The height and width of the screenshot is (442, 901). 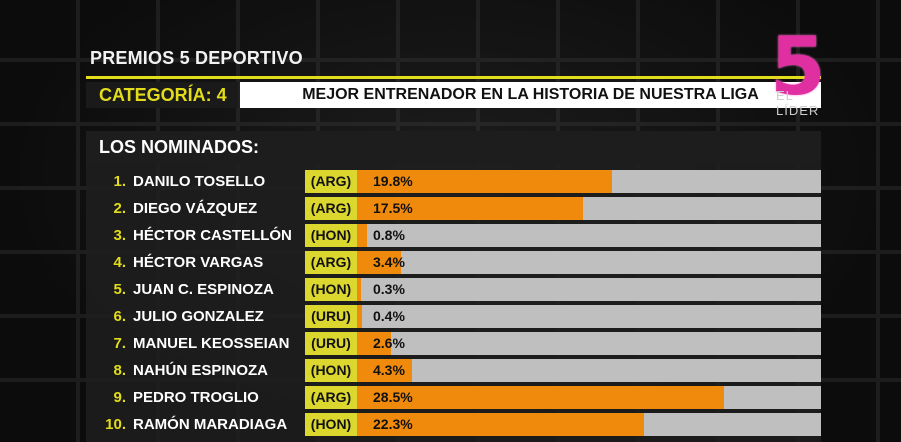 What do you see at coordinates (453, 147) in the screenshot?
I see `nominees-heading: LOS NOMINADOS:` at bounding box center [453, 147].